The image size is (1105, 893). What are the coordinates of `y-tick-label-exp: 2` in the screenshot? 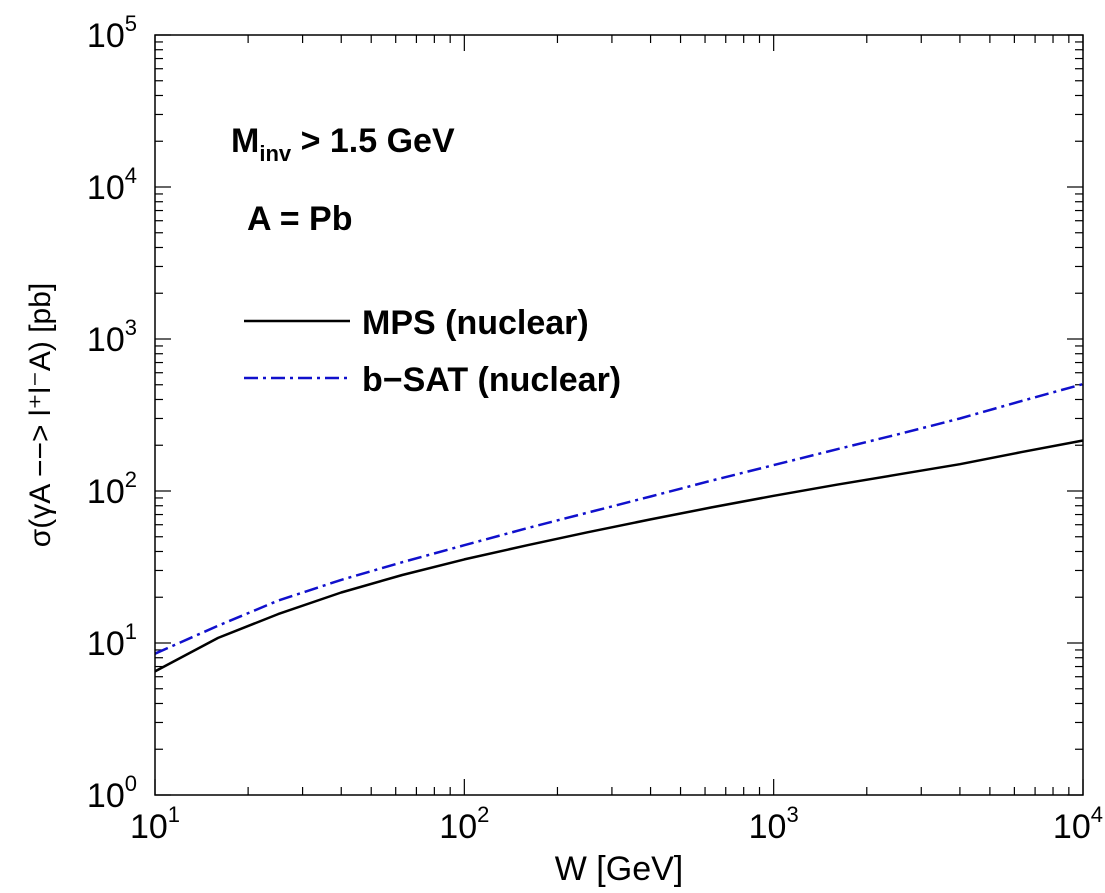 It's located at (131, 479).